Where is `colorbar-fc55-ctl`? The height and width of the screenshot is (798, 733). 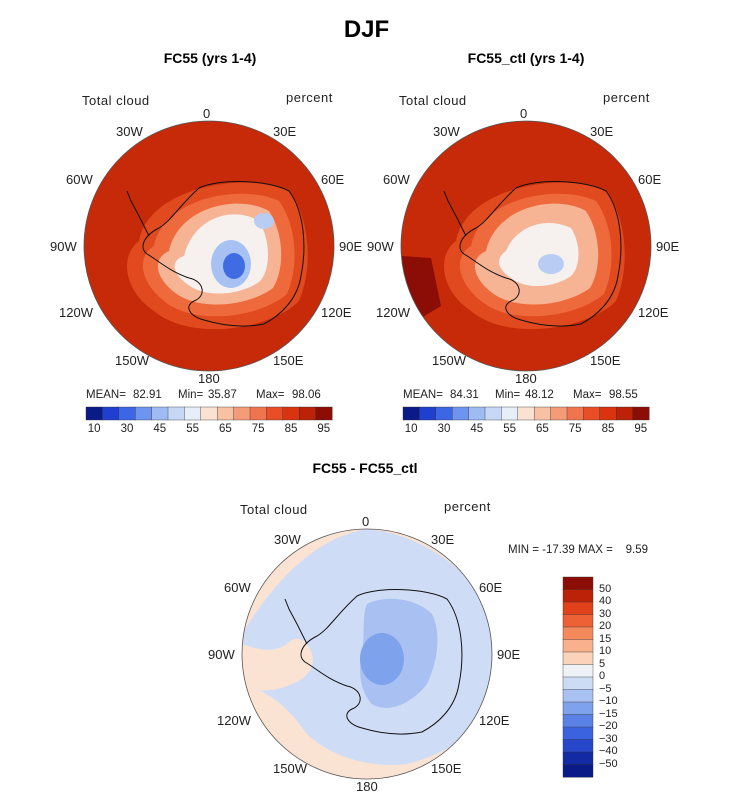 colorbar-fc55-ctl is located at coordinates (526, 413).